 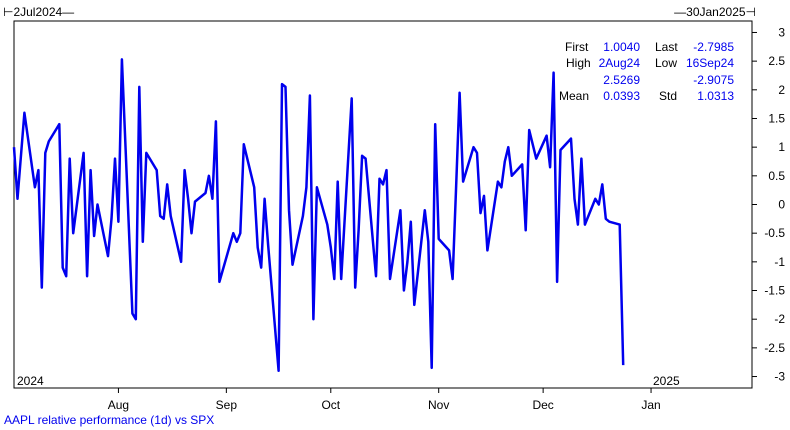 What do you see at coordinates (621, 47) in the screenshot?
I see `stat-first-value: 1.0040` at bounding box center [621, 47].